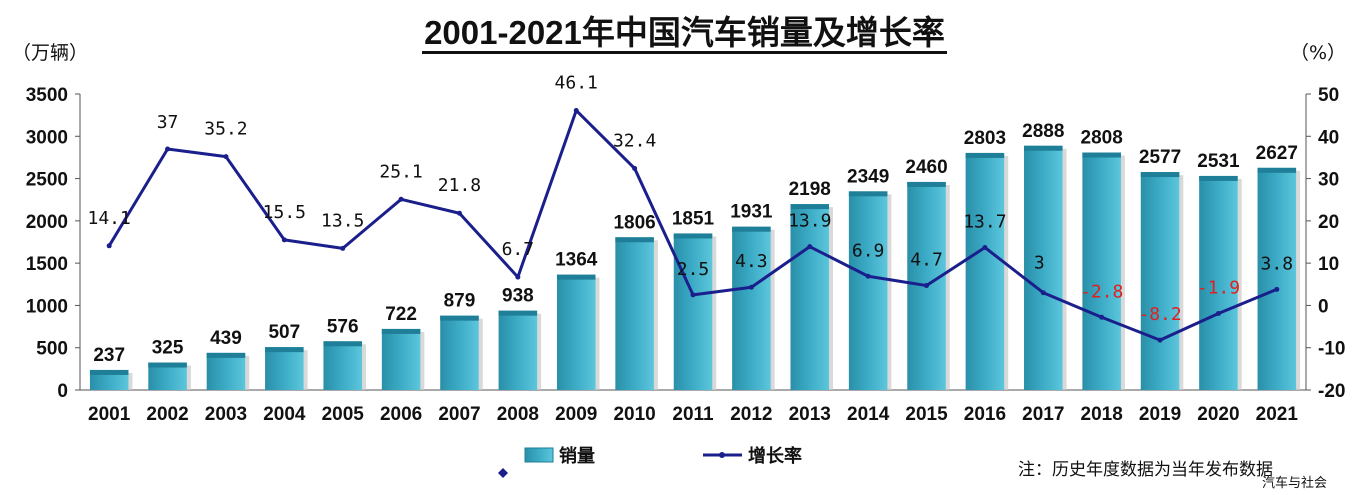  I want to click on growth-rate-label: 21.8, so click(459, 185).